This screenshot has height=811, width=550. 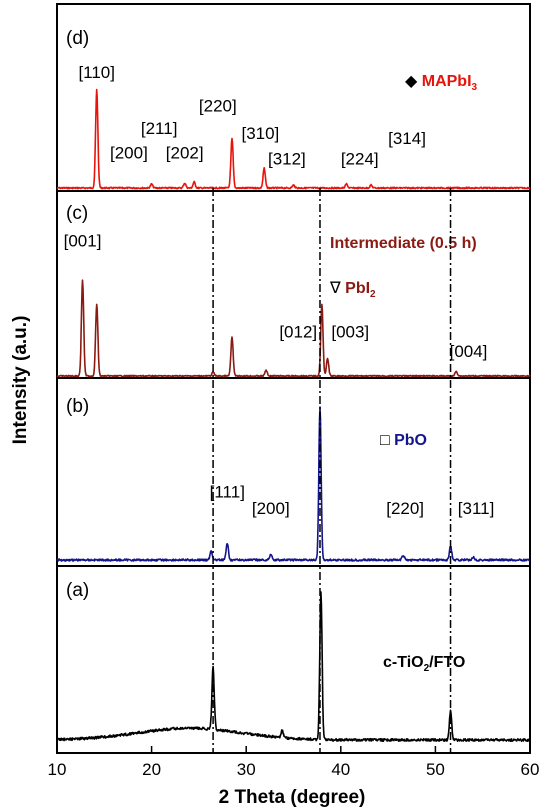 What do you see at coordinates (129, 153) in the screenshot?
I see `peak-label-d-1: [200]` at bounding box center [129, 153].